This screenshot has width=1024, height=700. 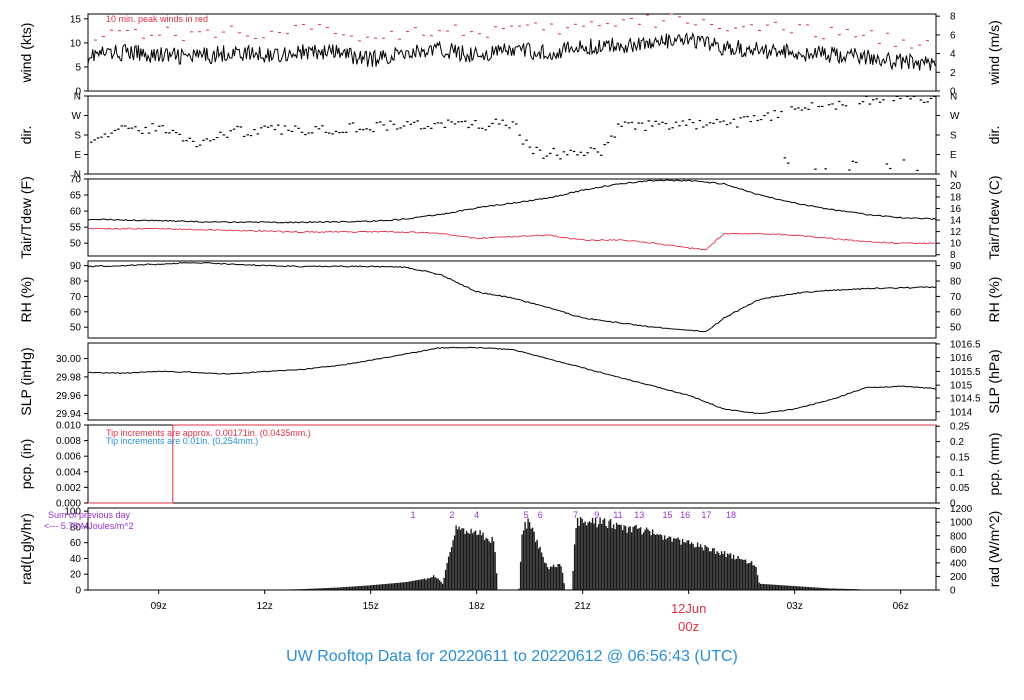 What do you see at coordinates (157, 19) in the screenshot?
I see `peak-wind-note: 10 min. peak winds in red` at bounding box center [157, 19].